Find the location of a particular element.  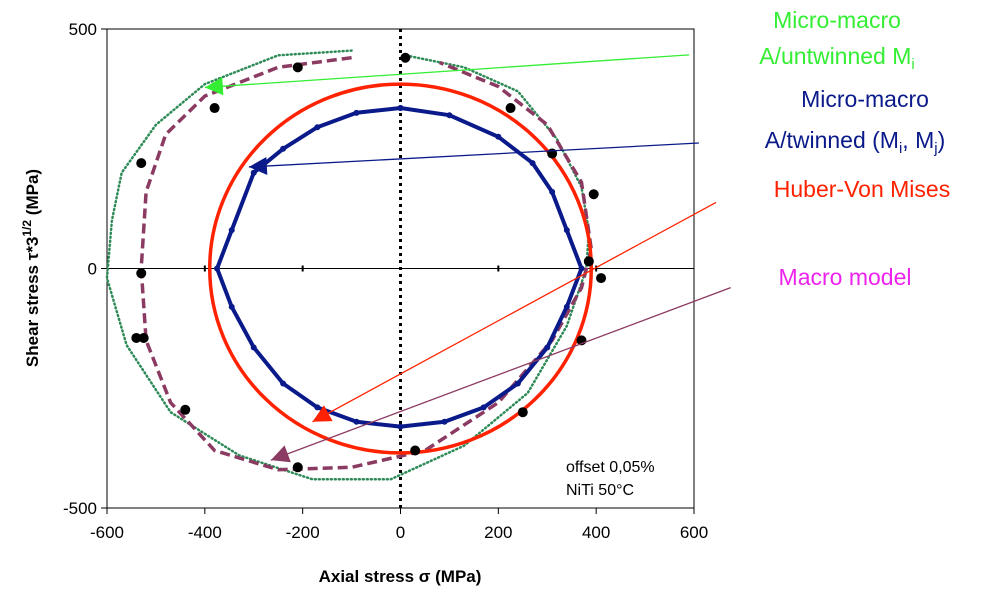

x-tick-label: -200 is located at coordinates (303, 532).